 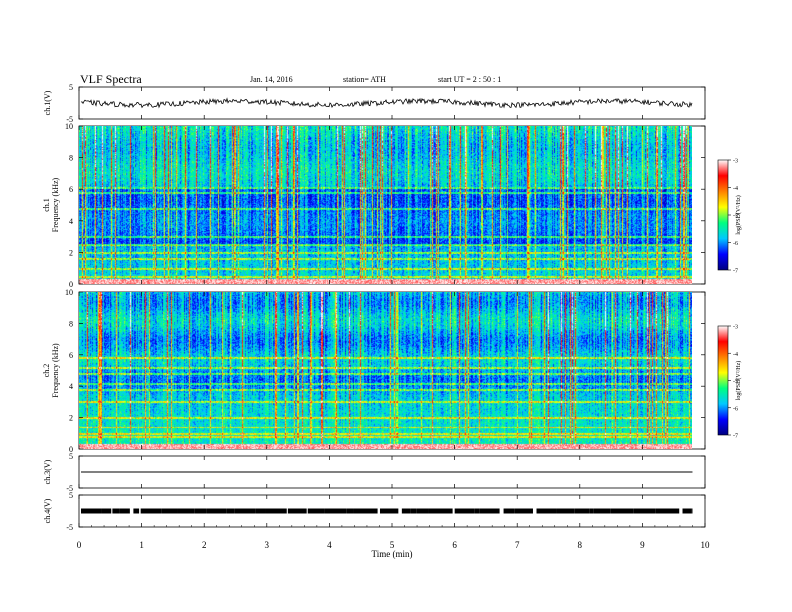 What do you see at coordinates (729, 382) in the screenshot?
I see `ch2-colorbar: -3 -4 -5 -6 -7 log(PSD(V²/Hz)` at bounding box center [729, 382].